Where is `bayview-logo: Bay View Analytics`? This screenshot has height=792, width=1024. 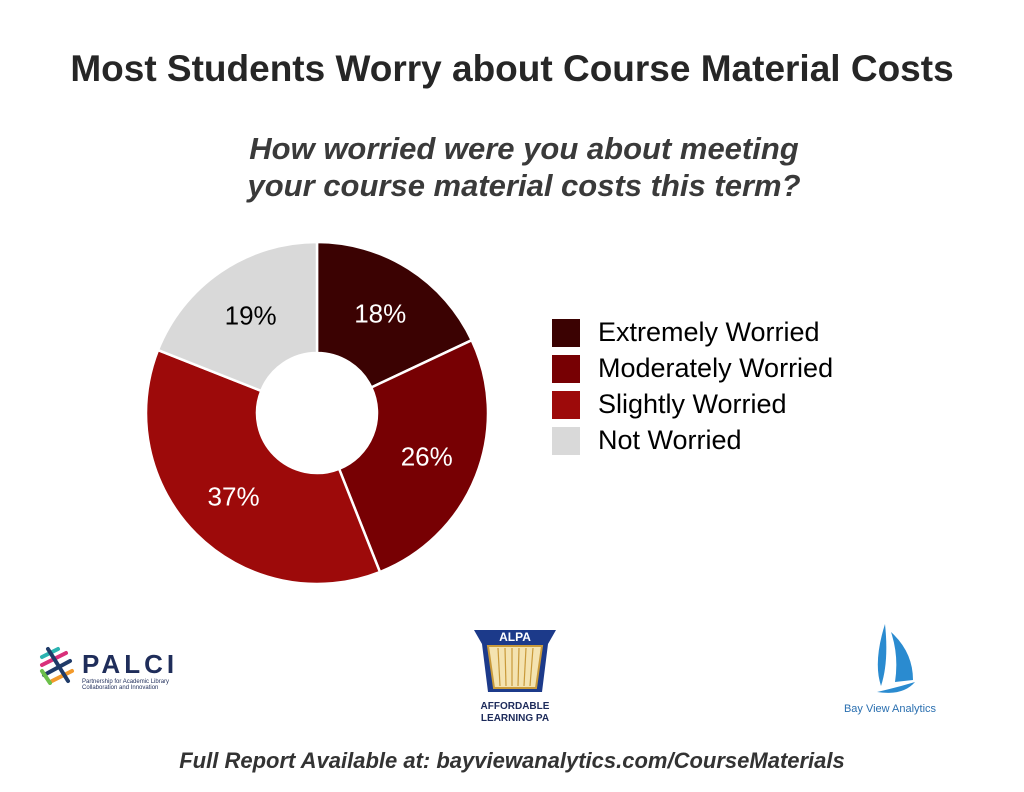
bayview-logo: Bay View Analytics is located at coordinates (890, 668).